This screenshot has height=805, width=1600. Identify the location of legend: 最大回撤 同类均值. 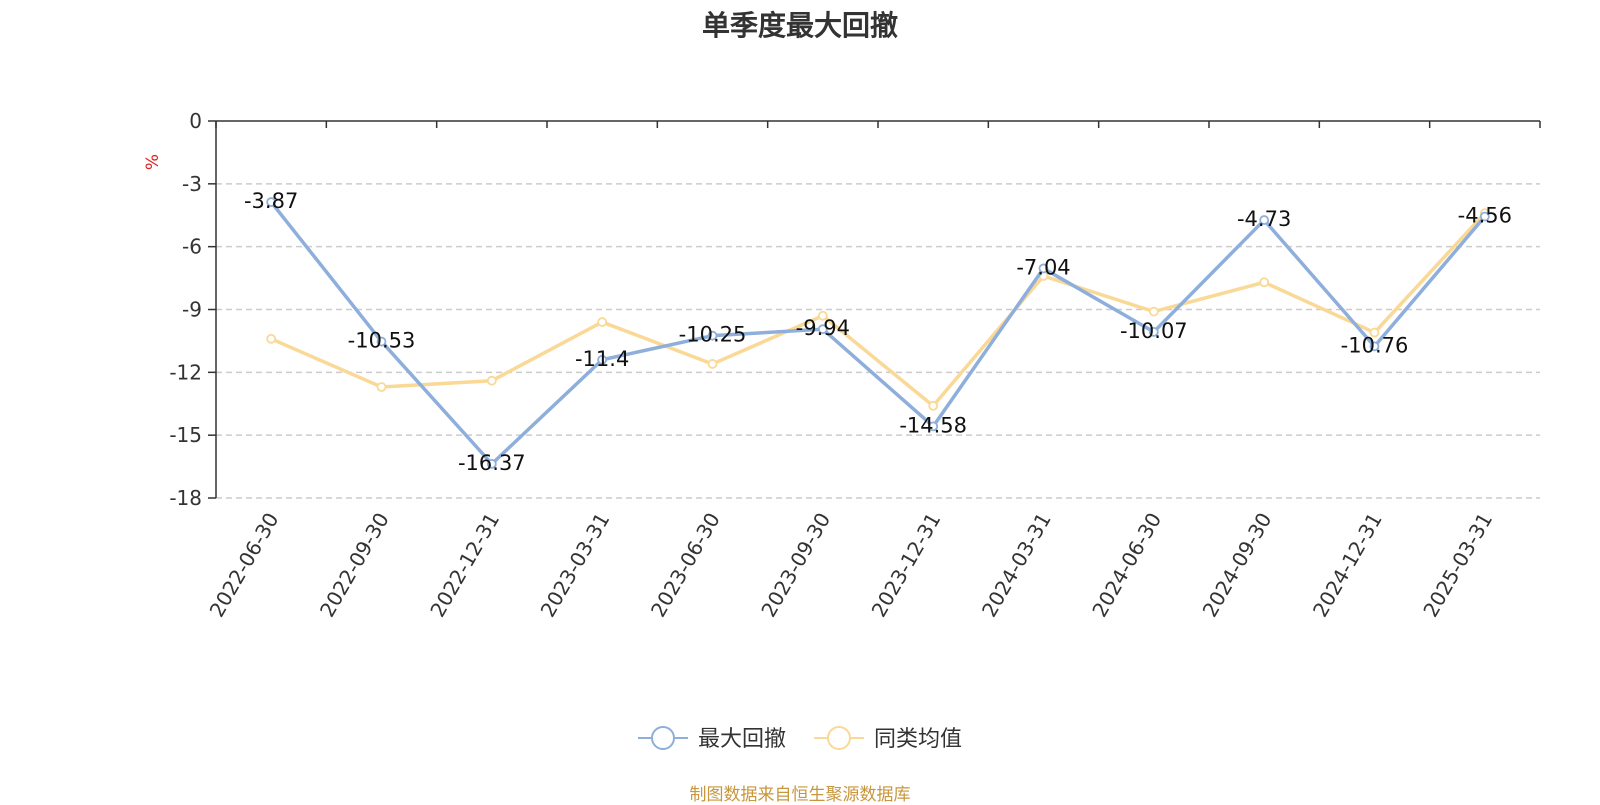
(800, 739).